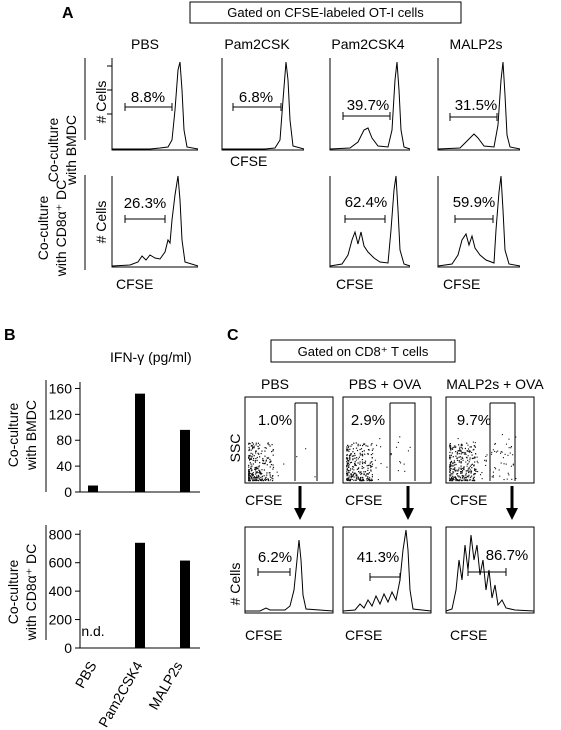 This screenshot has width=561, height=730. Describe the element at coordinates (363, 500) in the screenshot. I see `c-xaxis-dot-pbs-ova: CFSE` at that location.